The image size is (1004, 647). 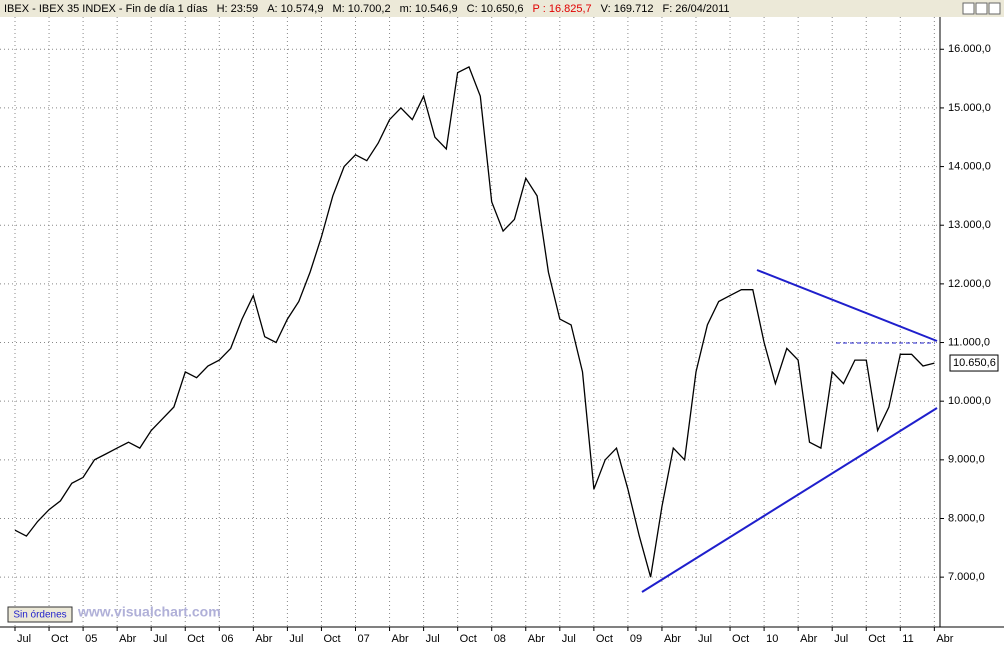 What do you see at coordinates (627, 9) in the screenshot?
I see `header-text: V: 169.712` at bounding box center [627, 9].